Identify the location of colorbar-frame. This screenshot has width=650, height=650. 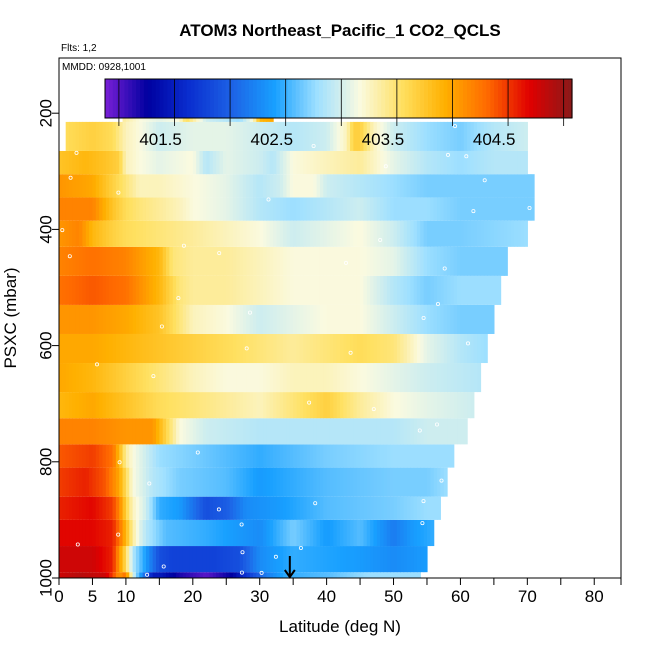
(338, 98).